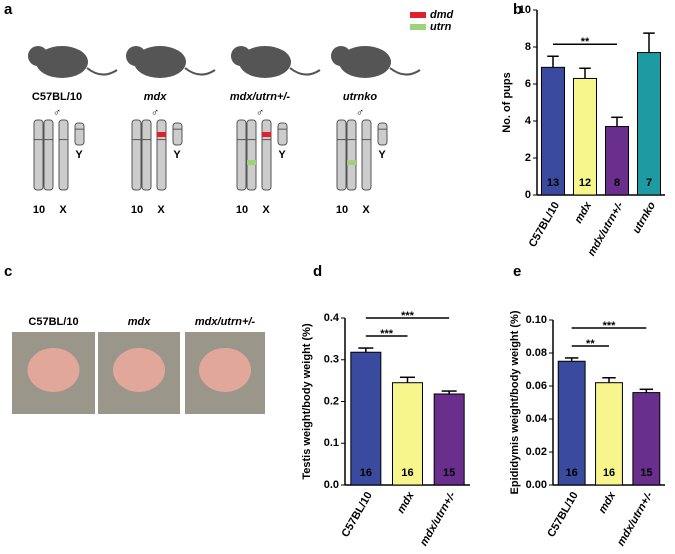 The image size is (675, 554). I want to click on panel-label: d, so click(317, 271).